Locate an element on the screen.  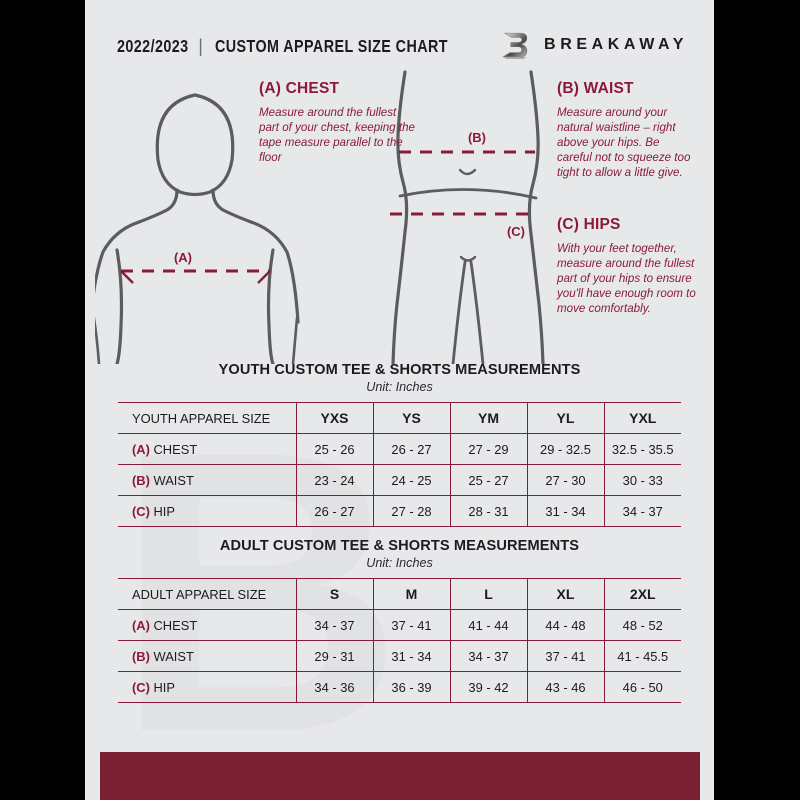
adult-waist-l: 34 - 37 is located at coordinates (489, 656).